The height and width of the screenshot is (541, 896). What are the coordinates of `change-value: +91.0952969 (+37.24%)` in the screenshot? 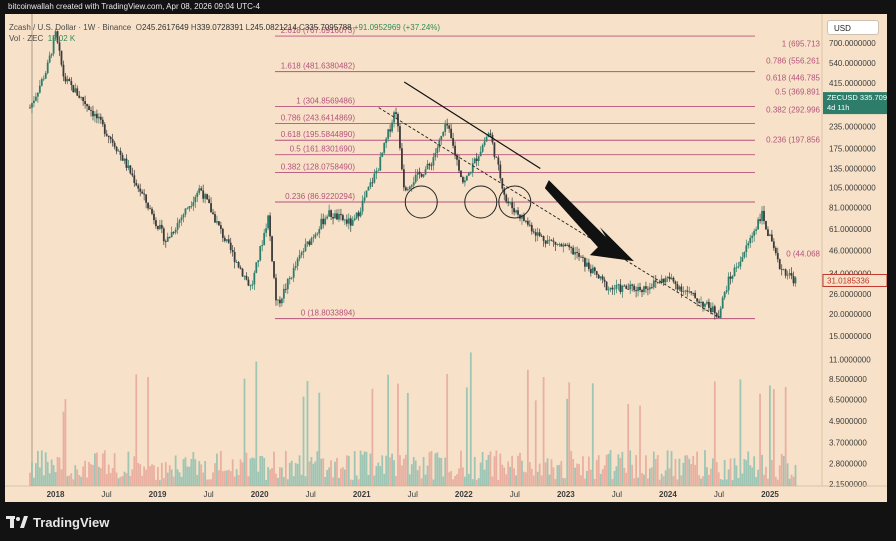 It's located at (397, 27).